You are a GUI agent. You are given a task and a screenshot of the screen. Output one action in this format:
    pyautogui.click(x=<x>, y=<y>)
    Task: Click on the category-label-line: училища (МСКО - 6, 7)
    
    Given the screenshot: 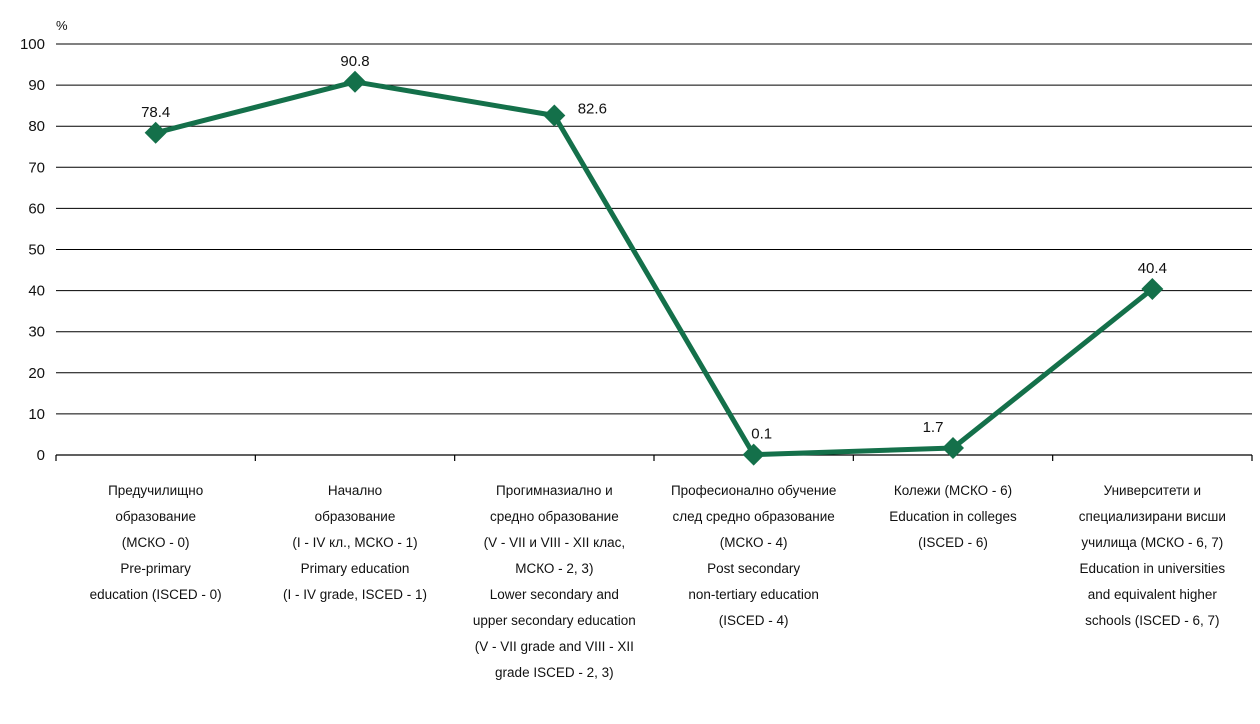 What is the action you would take?
    pyautogui.click(x=1152, y=542)
    